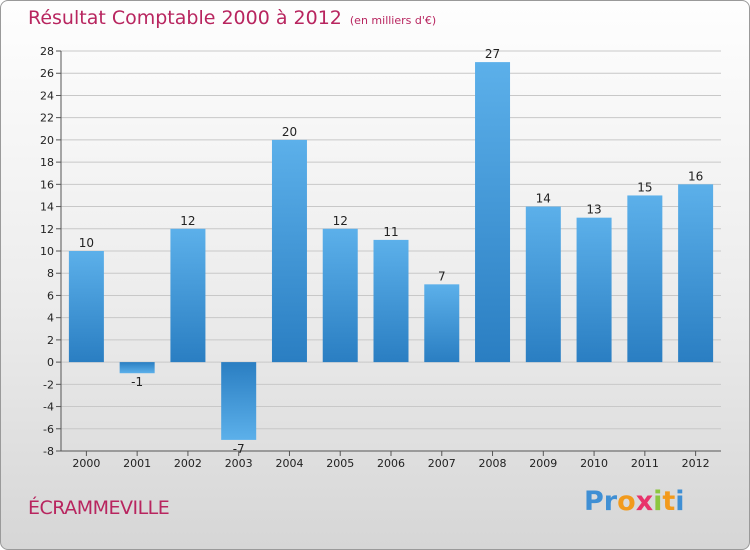  Describe the element at coordinates (626, 501) in the screenshot. I see `logo-letter: o` at that location.